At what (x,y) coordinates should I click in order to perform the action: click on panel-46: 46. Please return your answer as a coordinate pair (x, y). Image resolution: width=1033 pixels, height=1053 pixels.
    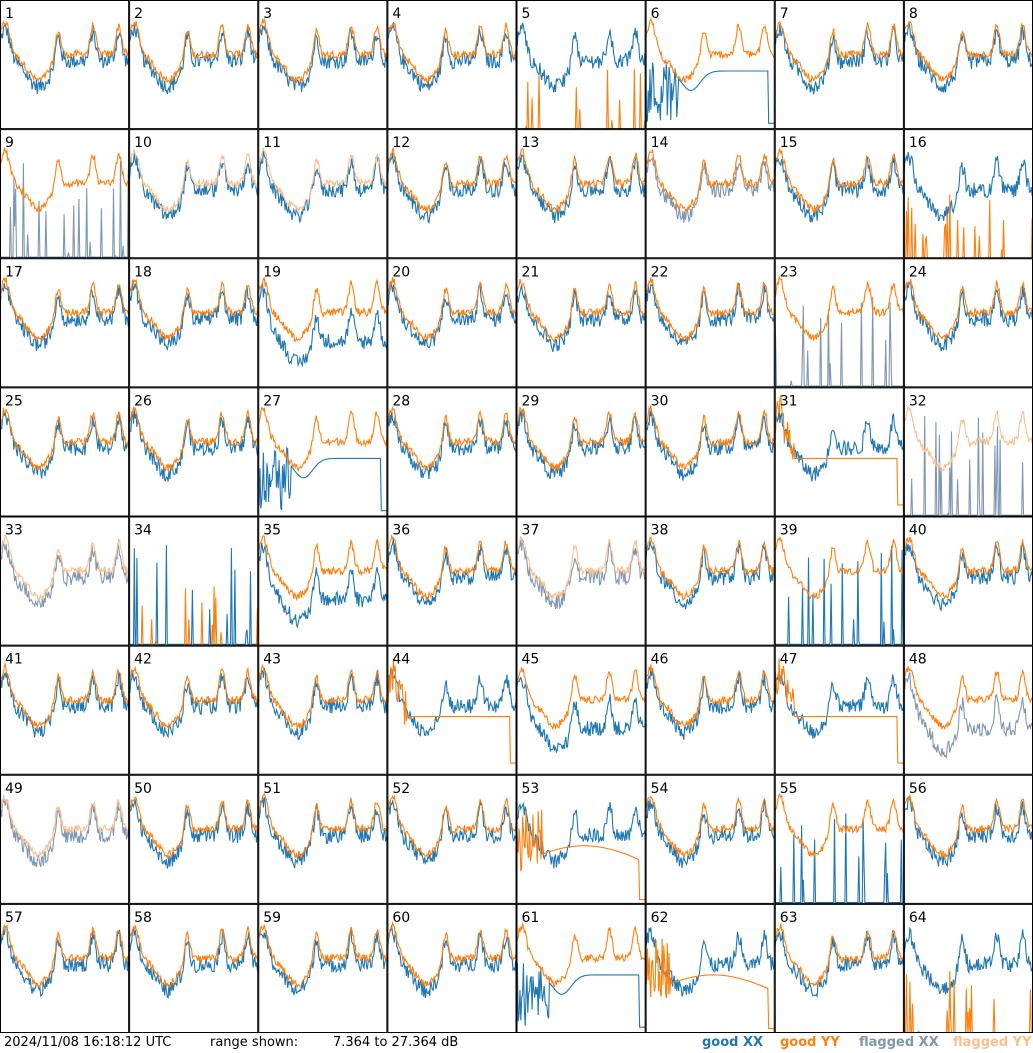
    Looking at the image, I should click on (710, 710).